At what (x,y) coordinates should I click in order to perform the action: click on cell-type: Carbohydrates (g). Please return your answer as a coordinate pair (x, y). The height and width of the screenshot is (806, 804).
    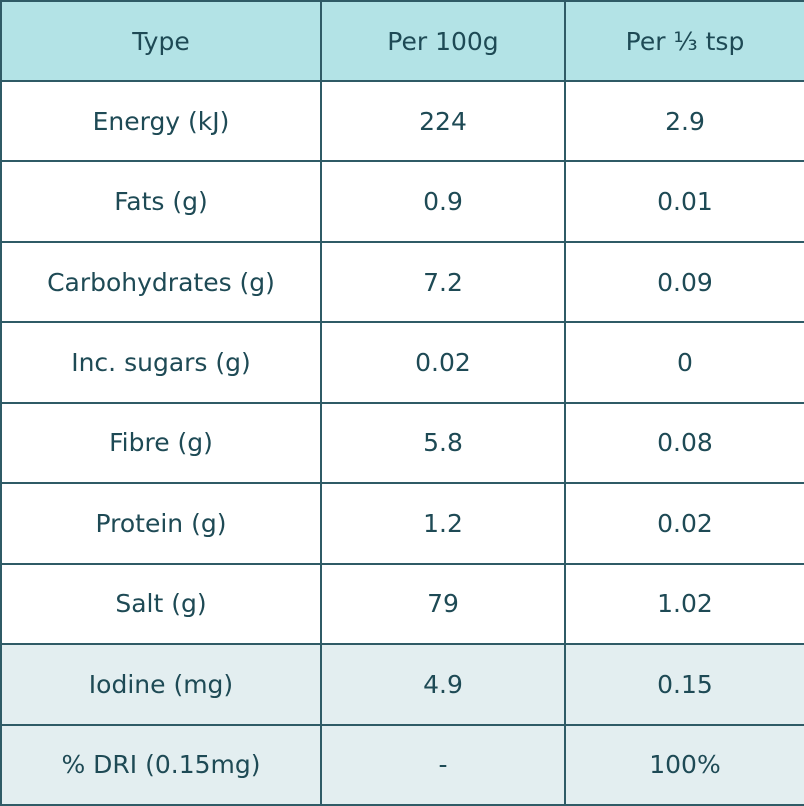
    Looking at the image, I should click on (161, 282).